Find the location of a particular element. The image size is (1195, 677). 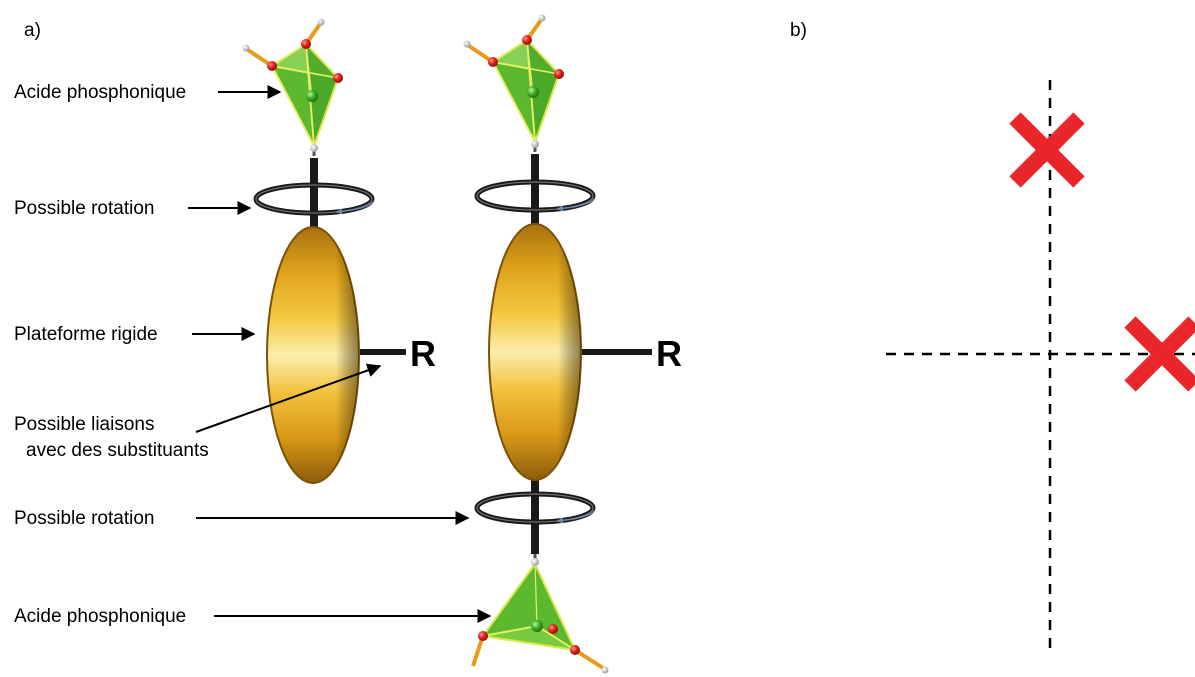

panel-label-a: a) is located at coordinates (32, 30).